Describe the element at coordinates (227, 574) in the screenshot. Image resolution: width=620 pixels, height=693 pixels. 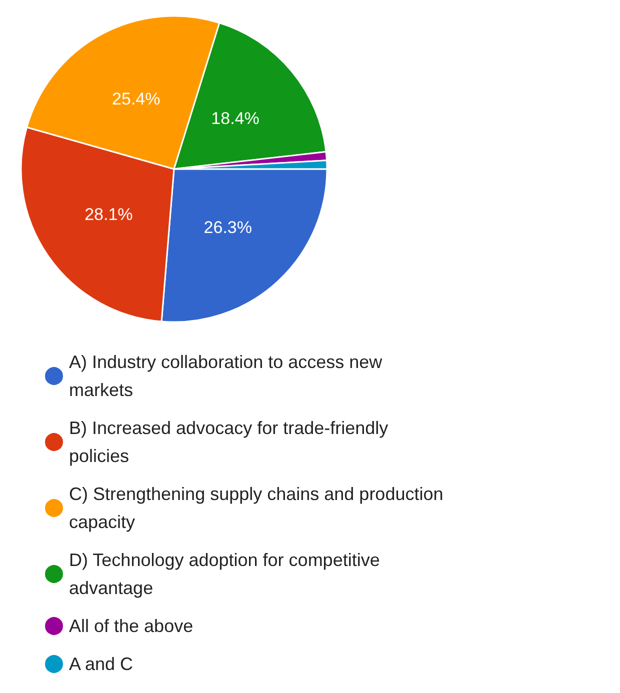
I see `legend-label: D) Technology adoption for competitive advantage` at that location.